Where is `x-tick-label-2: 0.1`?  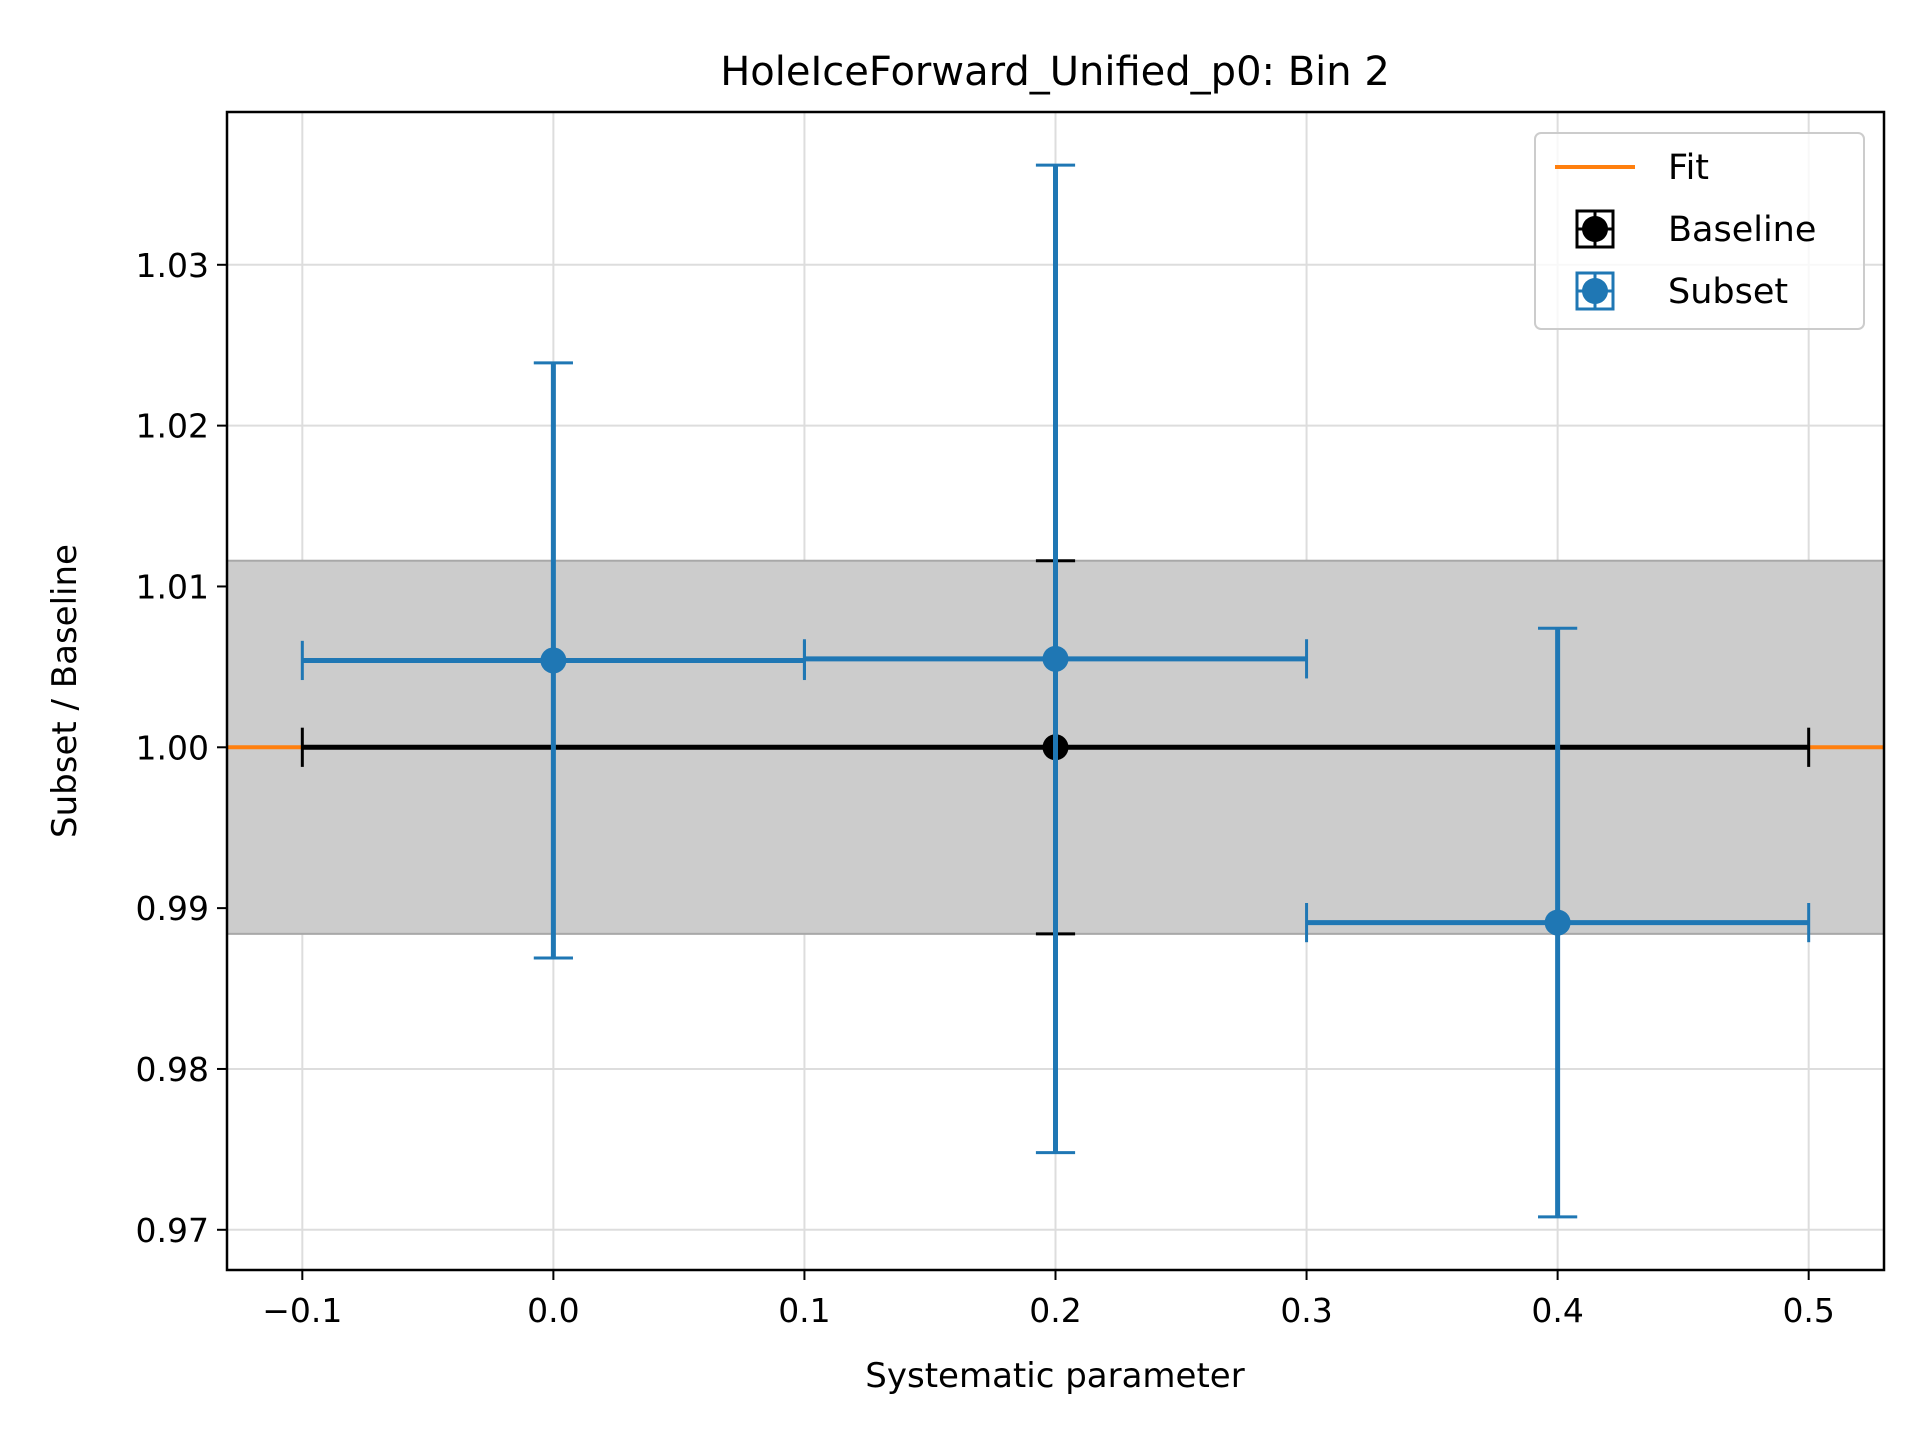 x-tick-label-2: 0.1 is located at coordinates (804, 1310).